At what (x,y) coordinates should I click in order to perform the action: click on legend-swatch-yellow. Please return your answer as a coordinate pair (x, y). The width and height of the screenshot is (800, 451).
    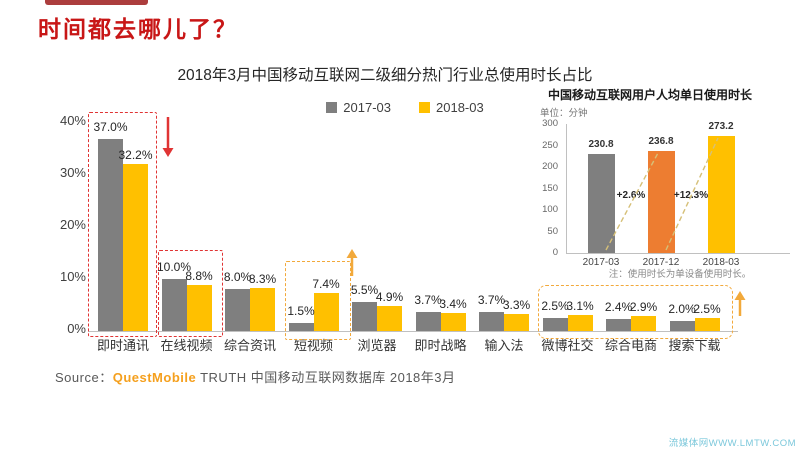
    Looking at the image, I should click on (424, 107).